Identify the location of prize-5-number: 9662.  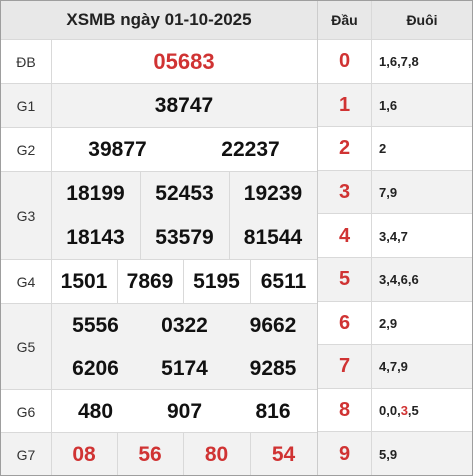
(273, 325).